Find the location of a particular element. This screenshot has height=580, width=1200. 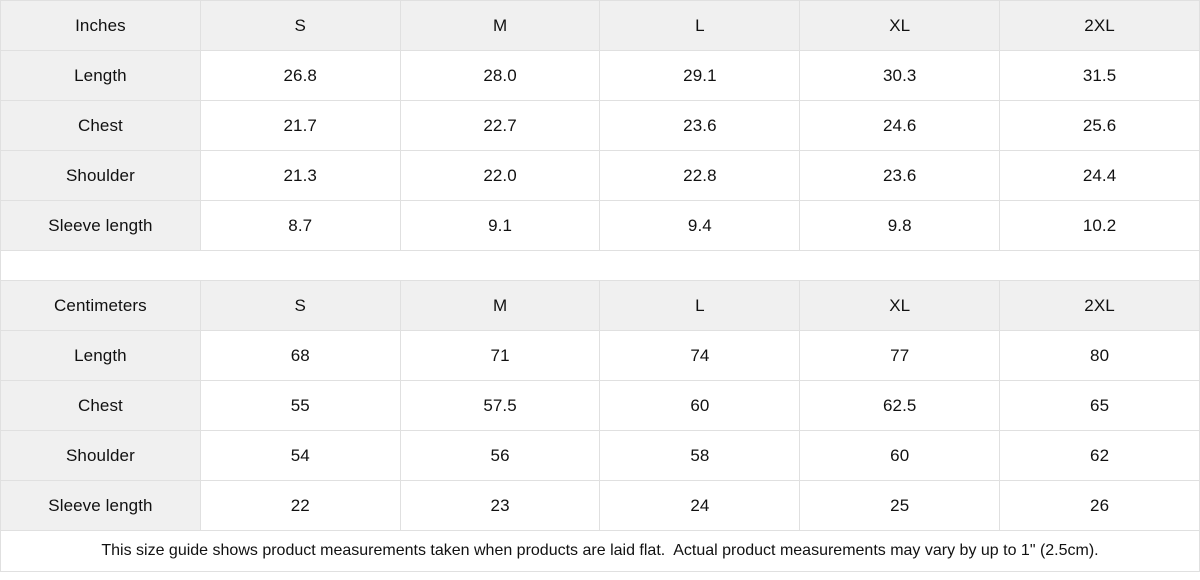

value-cell: 24.4 is located at coordinates (1099, 175).